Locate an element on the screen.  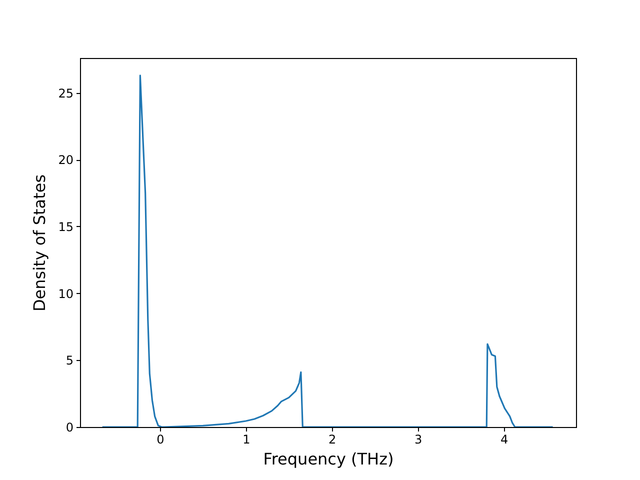
y-axis-title: Density of States is located at coordinates (40, 243).